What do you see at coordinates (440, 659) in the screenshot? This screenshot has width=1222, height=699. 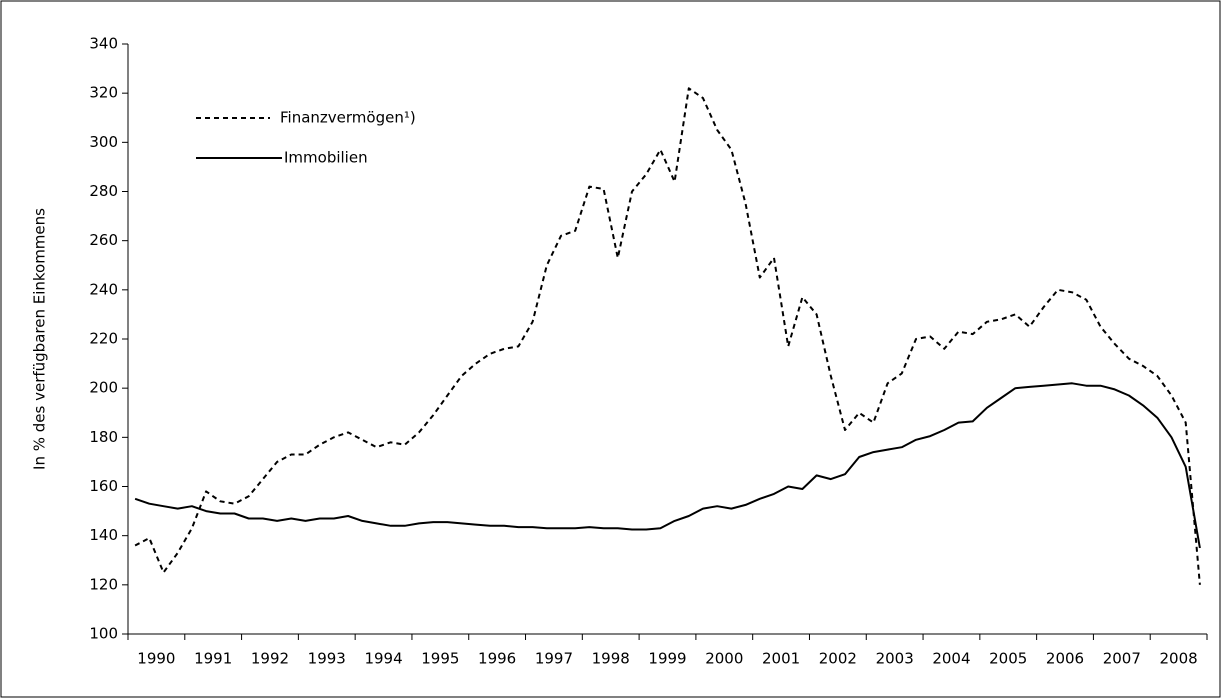 I see `x-tick-label: 1995` at bounding box center [440, 659].